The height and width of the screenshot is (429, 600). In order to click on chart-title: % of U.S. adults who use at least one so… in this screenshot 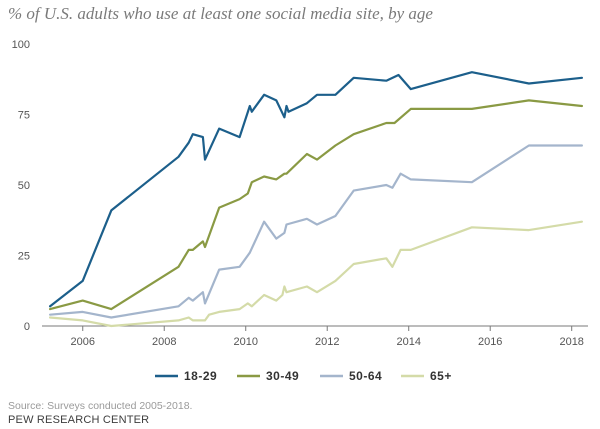, I will do `click(220, 13)`.